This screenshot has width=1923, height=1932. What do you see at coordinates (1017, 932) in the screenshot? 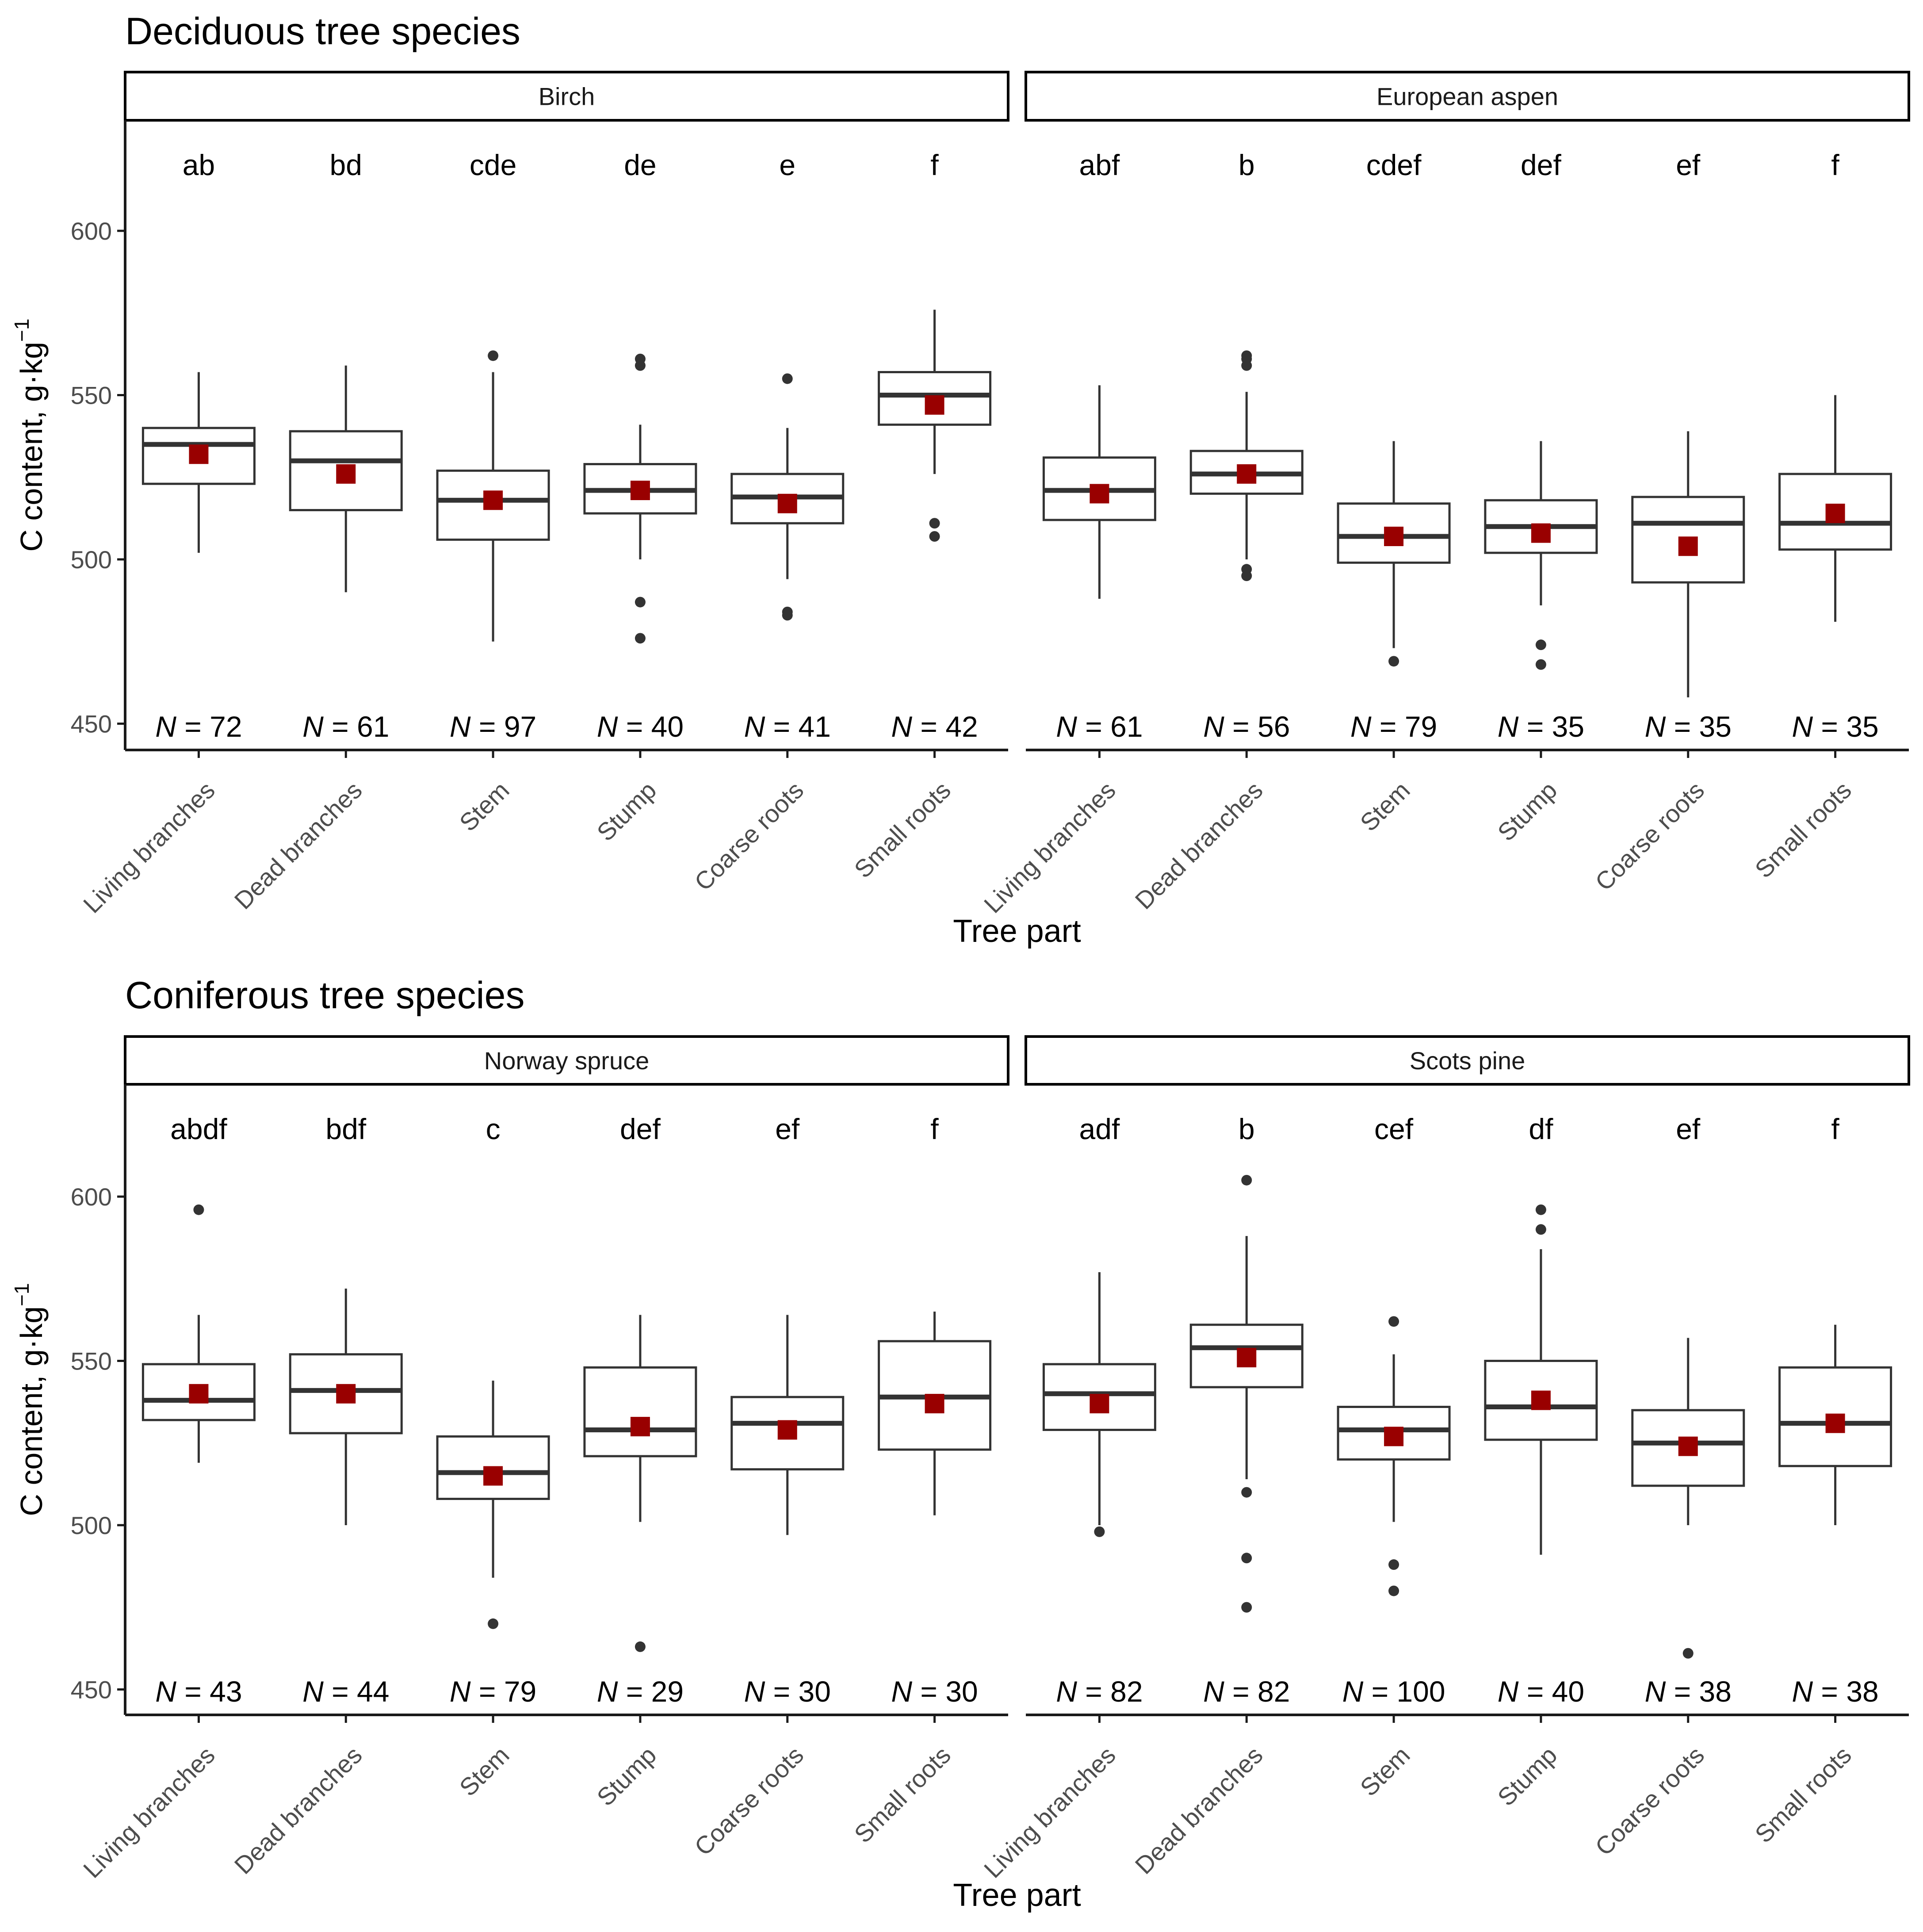
I see `x-axis-title: Tree part` at bounding box center [1017, 932].